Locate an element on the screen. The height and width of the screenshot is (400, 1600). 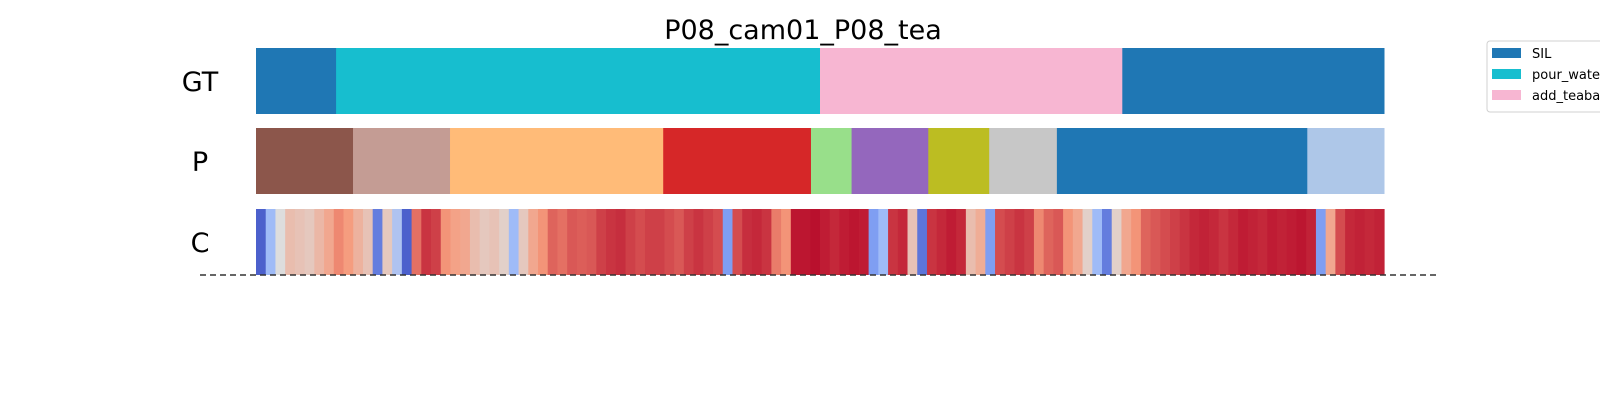
legend: SIL pour_water add_teabag is located at coordinates (1543, 76).